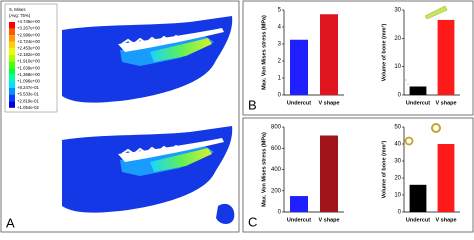  Describe the element at coordinates (276, 149) in the screenshot. I see `y-tick-label: 600` at that location.